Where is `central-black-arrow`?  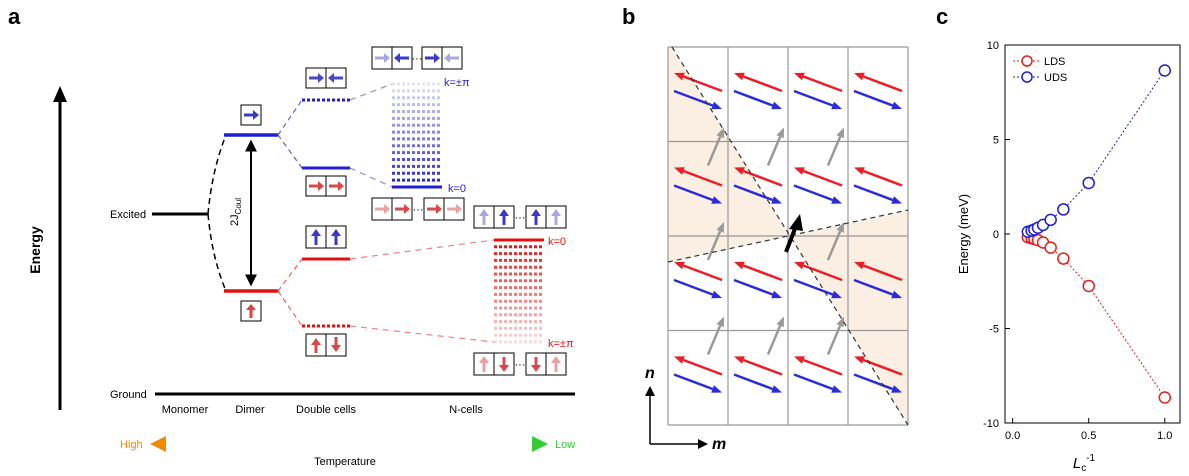
central-black-arrow is located at coordinates (793, 233).